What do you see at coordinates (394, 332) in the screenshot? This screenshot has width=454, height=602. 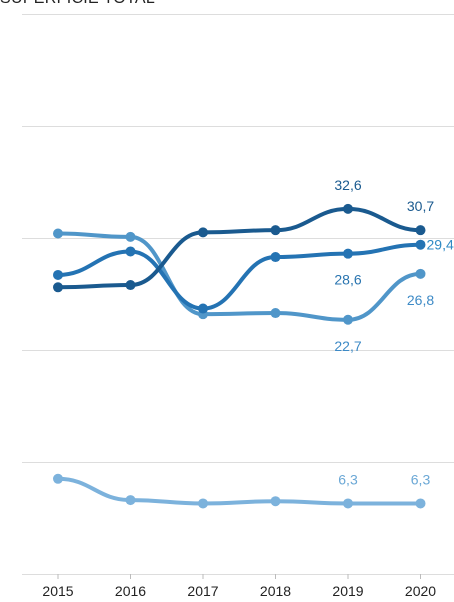 I see `data-labels: 32,6 30,7 28,6 29,4 22,7 26,8 6,3 6,3` at bounding box center [394, 332].